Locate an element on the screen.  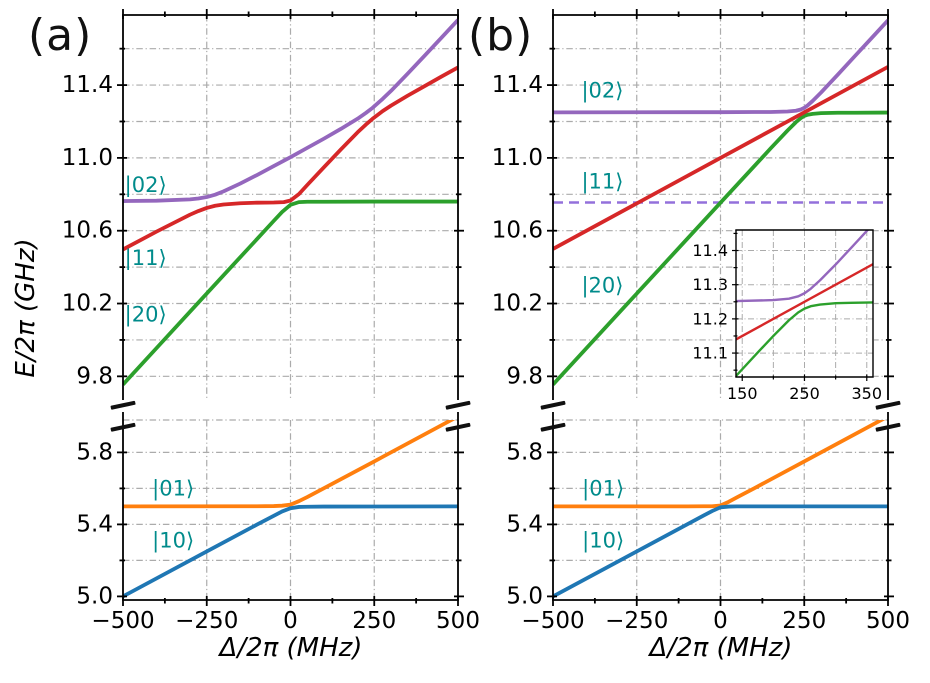
panel-b-lower-axes: 5.0 5.4 5.8 −500 −250 0 250 500 |01⟩ |10⟩ is located at coordinates (708, 523).